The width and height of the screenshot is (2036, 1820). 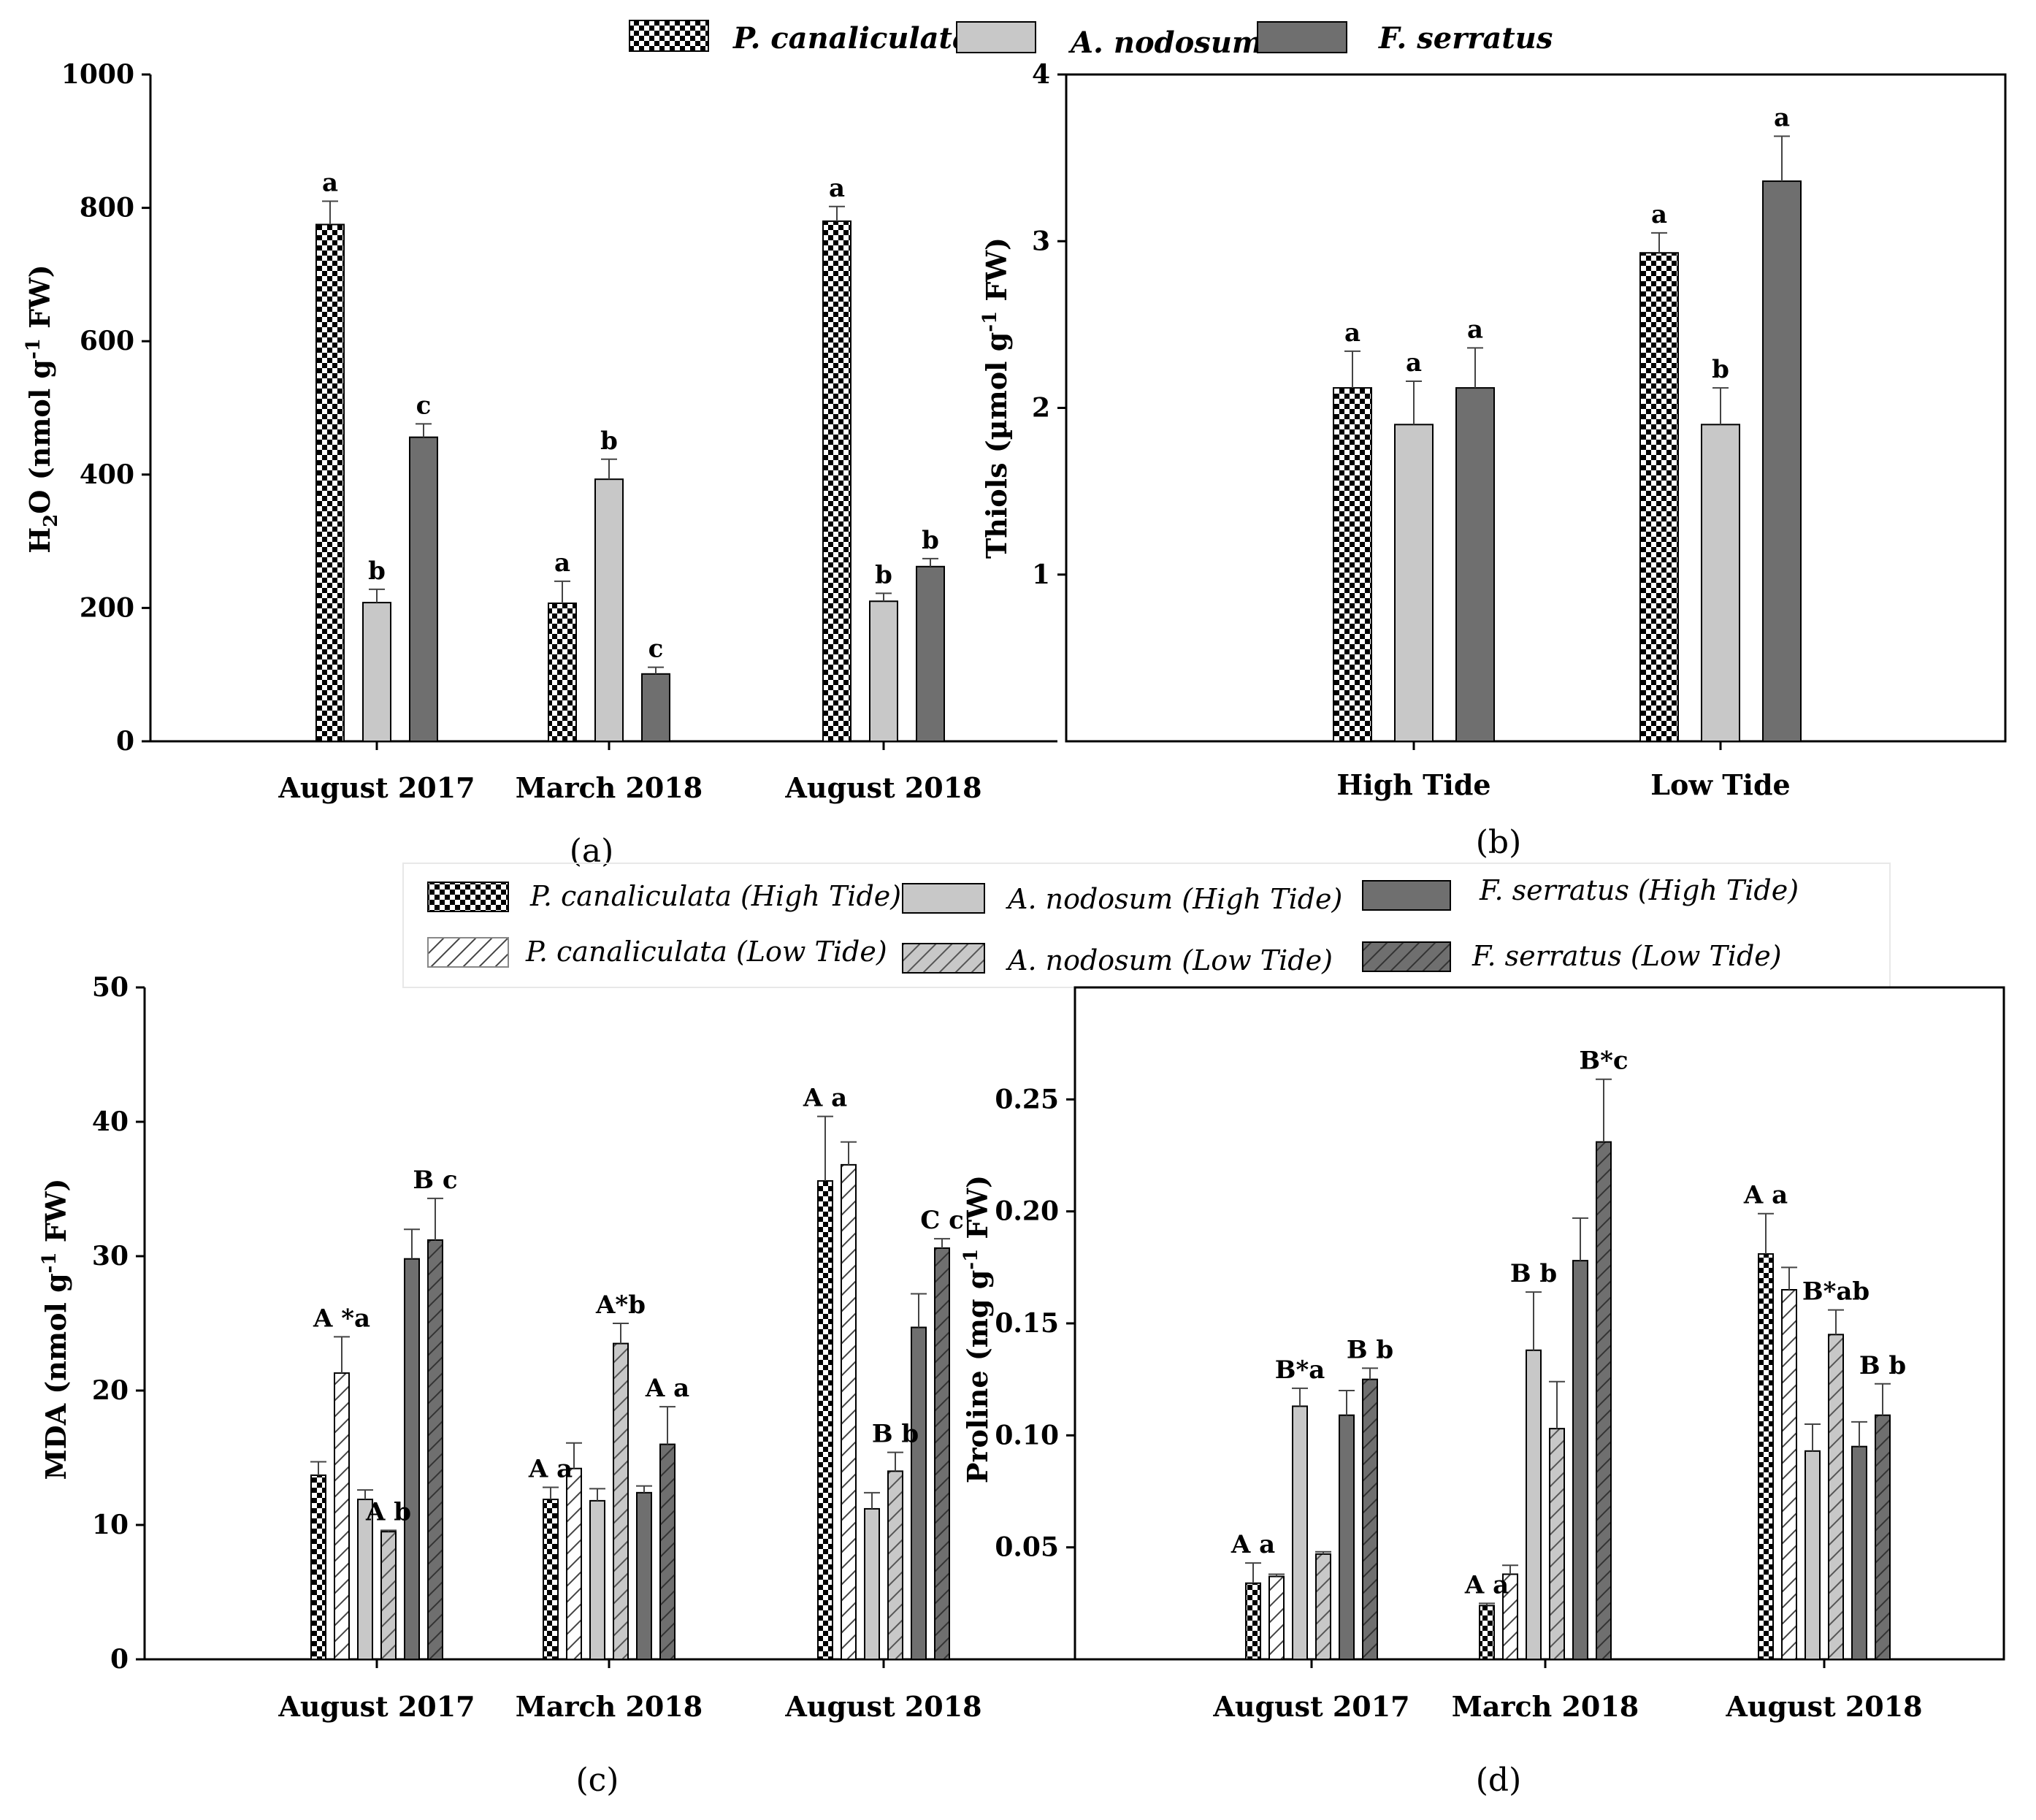 I want to click on bar-d-f-serratus-high-tide-august-2017, so click(x=1347, y=1537).